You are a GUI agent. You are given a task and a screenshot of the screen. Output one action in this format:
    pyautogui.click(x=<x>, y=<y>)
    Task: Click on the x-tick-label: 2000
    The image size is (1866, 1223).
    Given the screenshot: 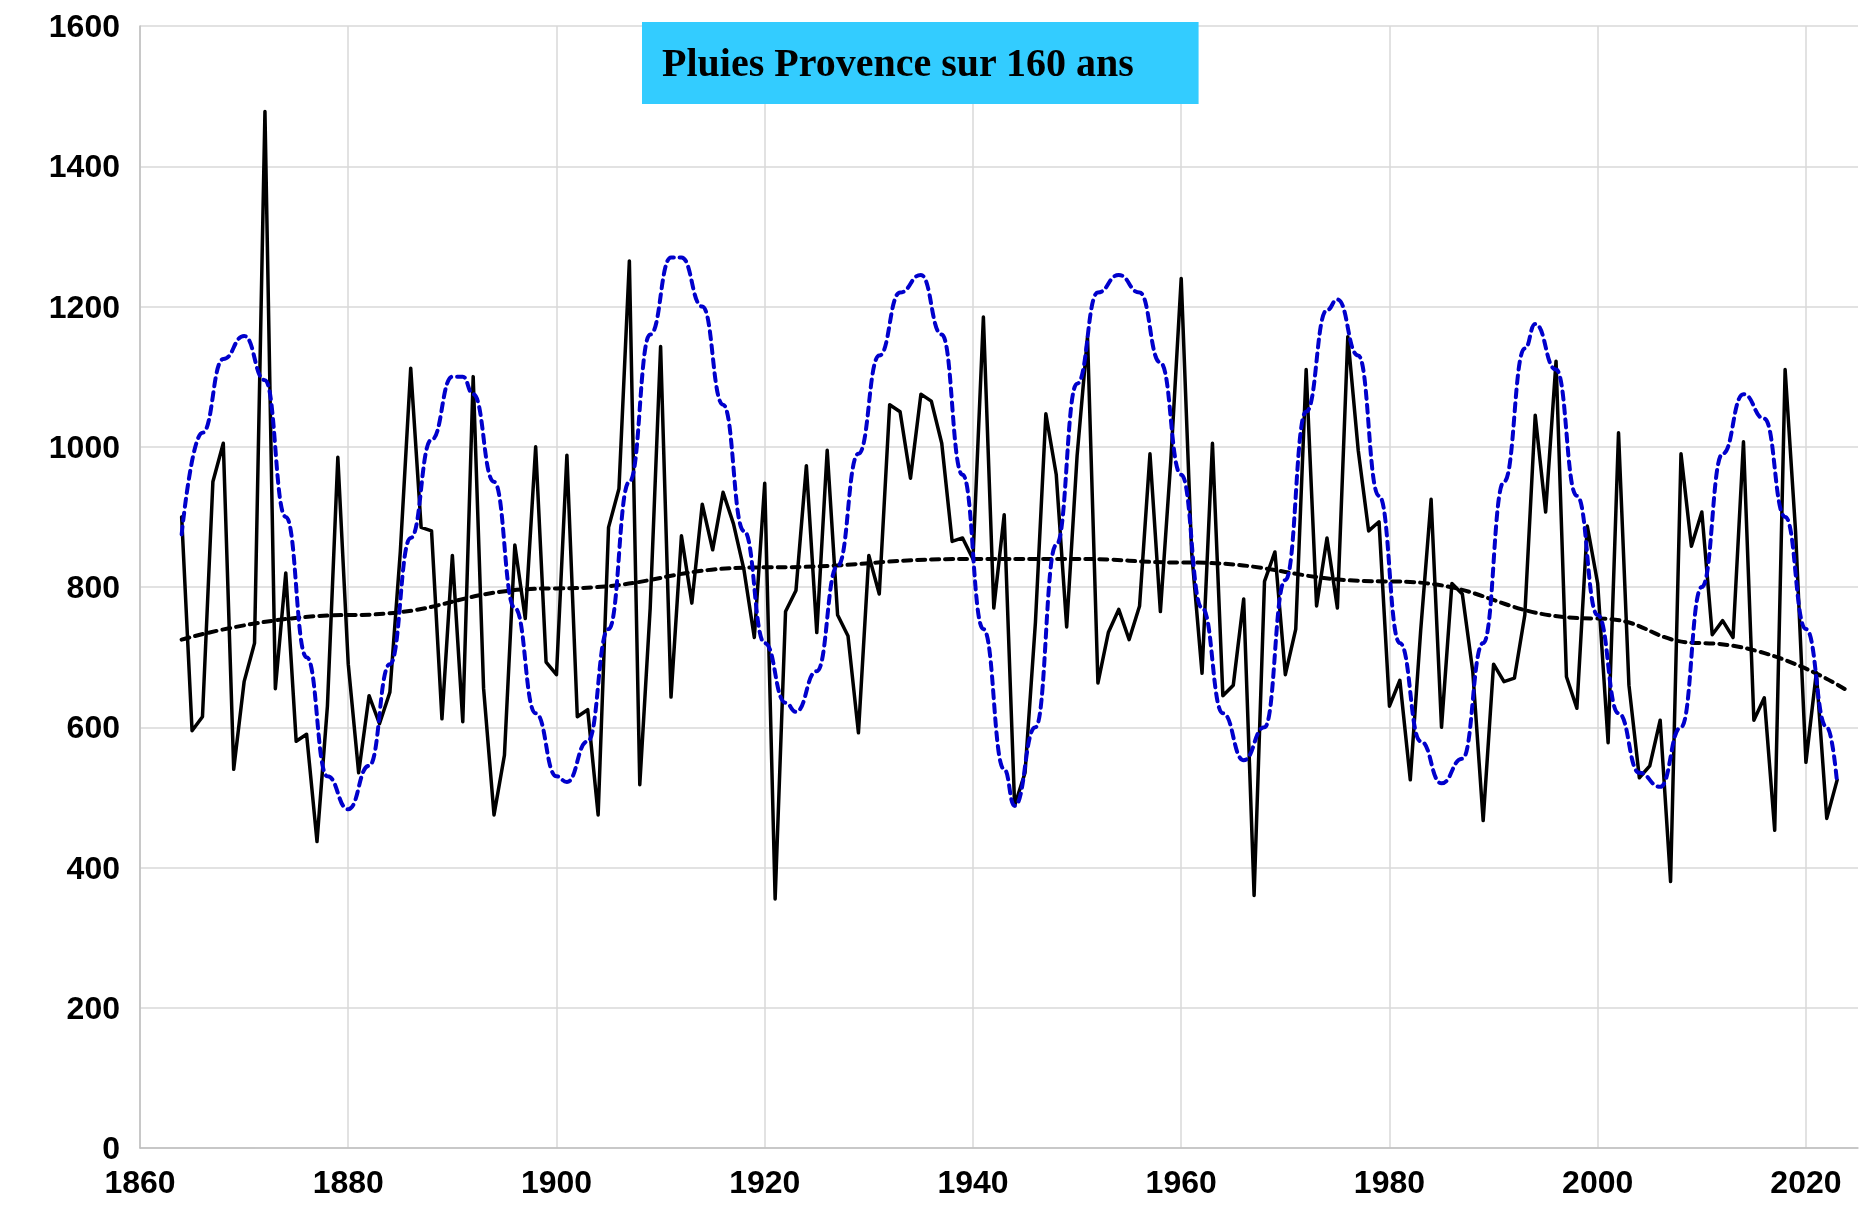 What is the action you would take?
    pyautogui.click(x=1598, y=1182)
    